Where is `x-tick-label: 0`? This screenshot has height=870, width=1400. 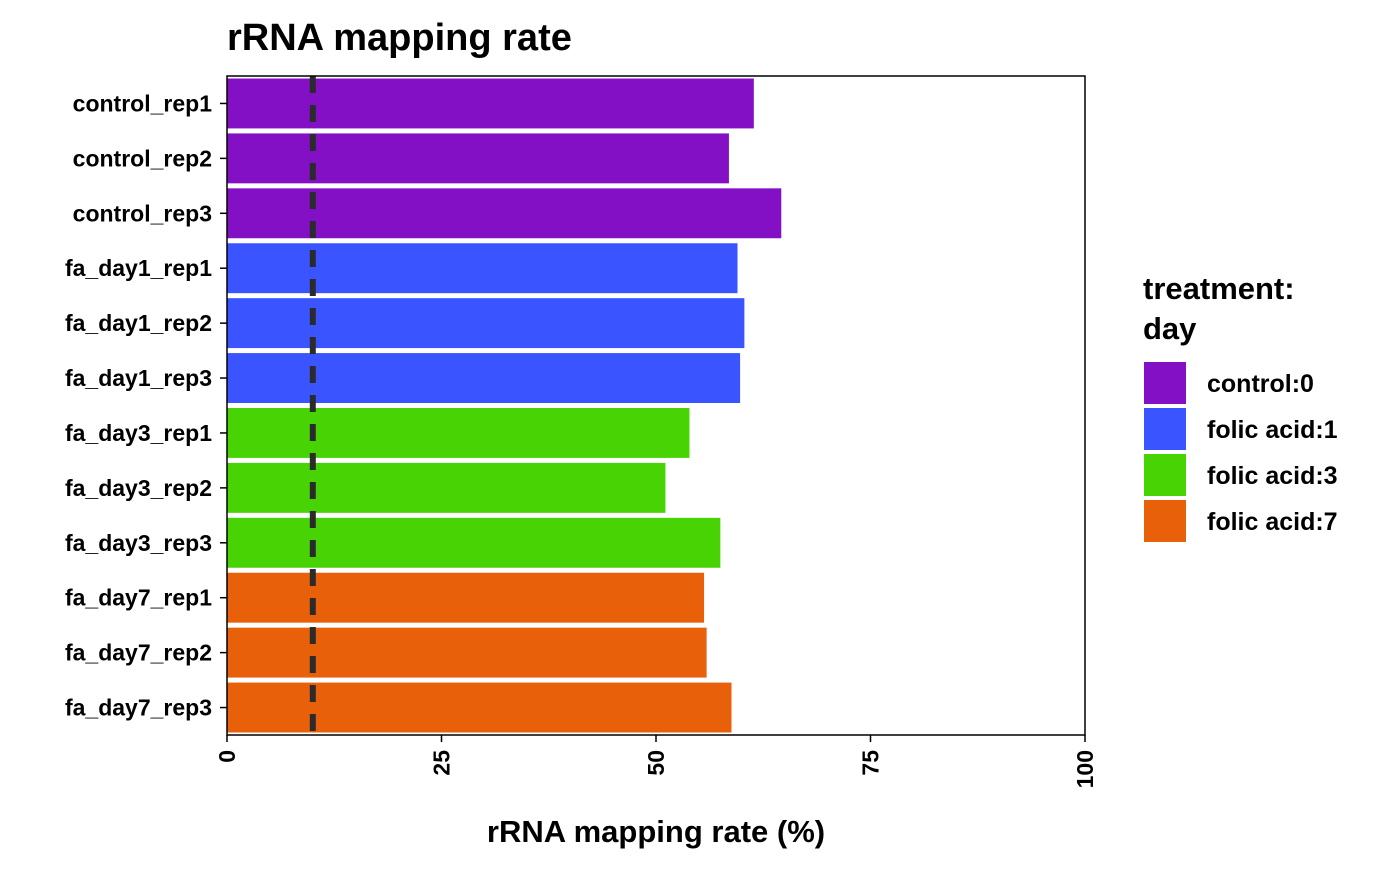
x-tick-label: 0 is located at coordinates (227, 756).